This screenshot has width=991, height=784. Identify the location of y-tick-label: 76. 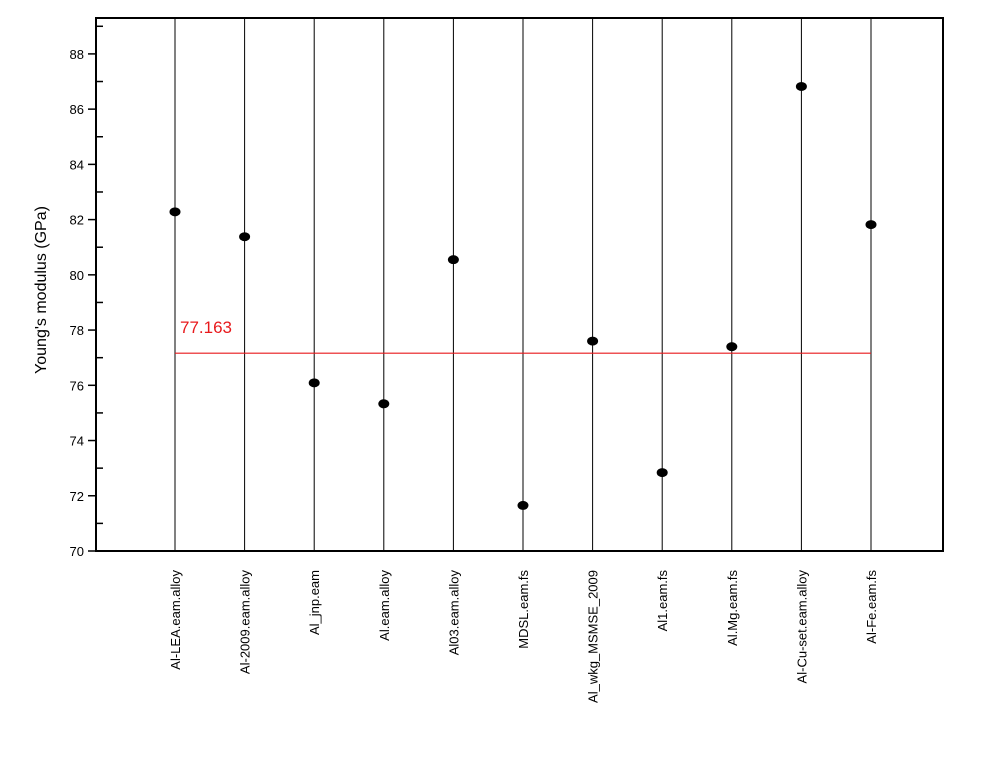
(77, 385).